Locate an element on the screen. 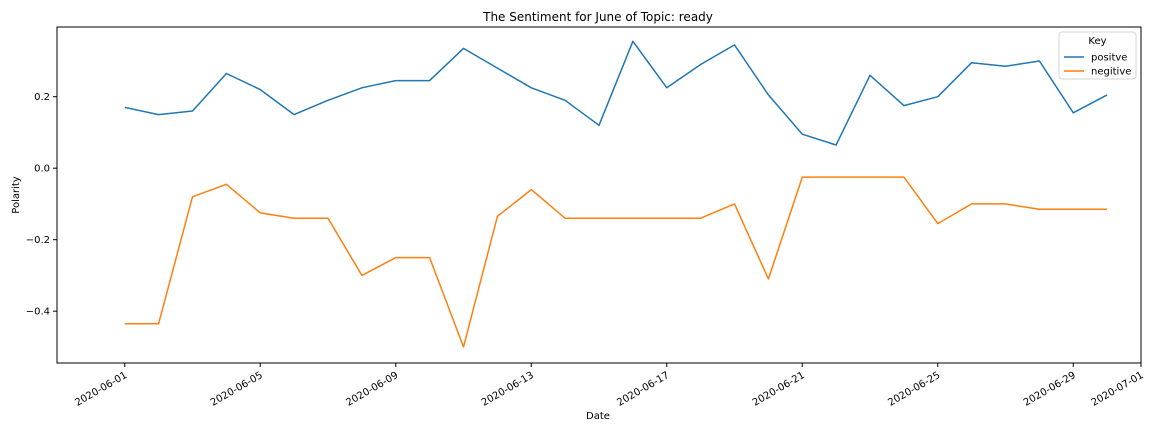 Image resolution: width=1152 pixels, height=432 pixels. x-axis-label: Date is located at coordinates (598, 416).